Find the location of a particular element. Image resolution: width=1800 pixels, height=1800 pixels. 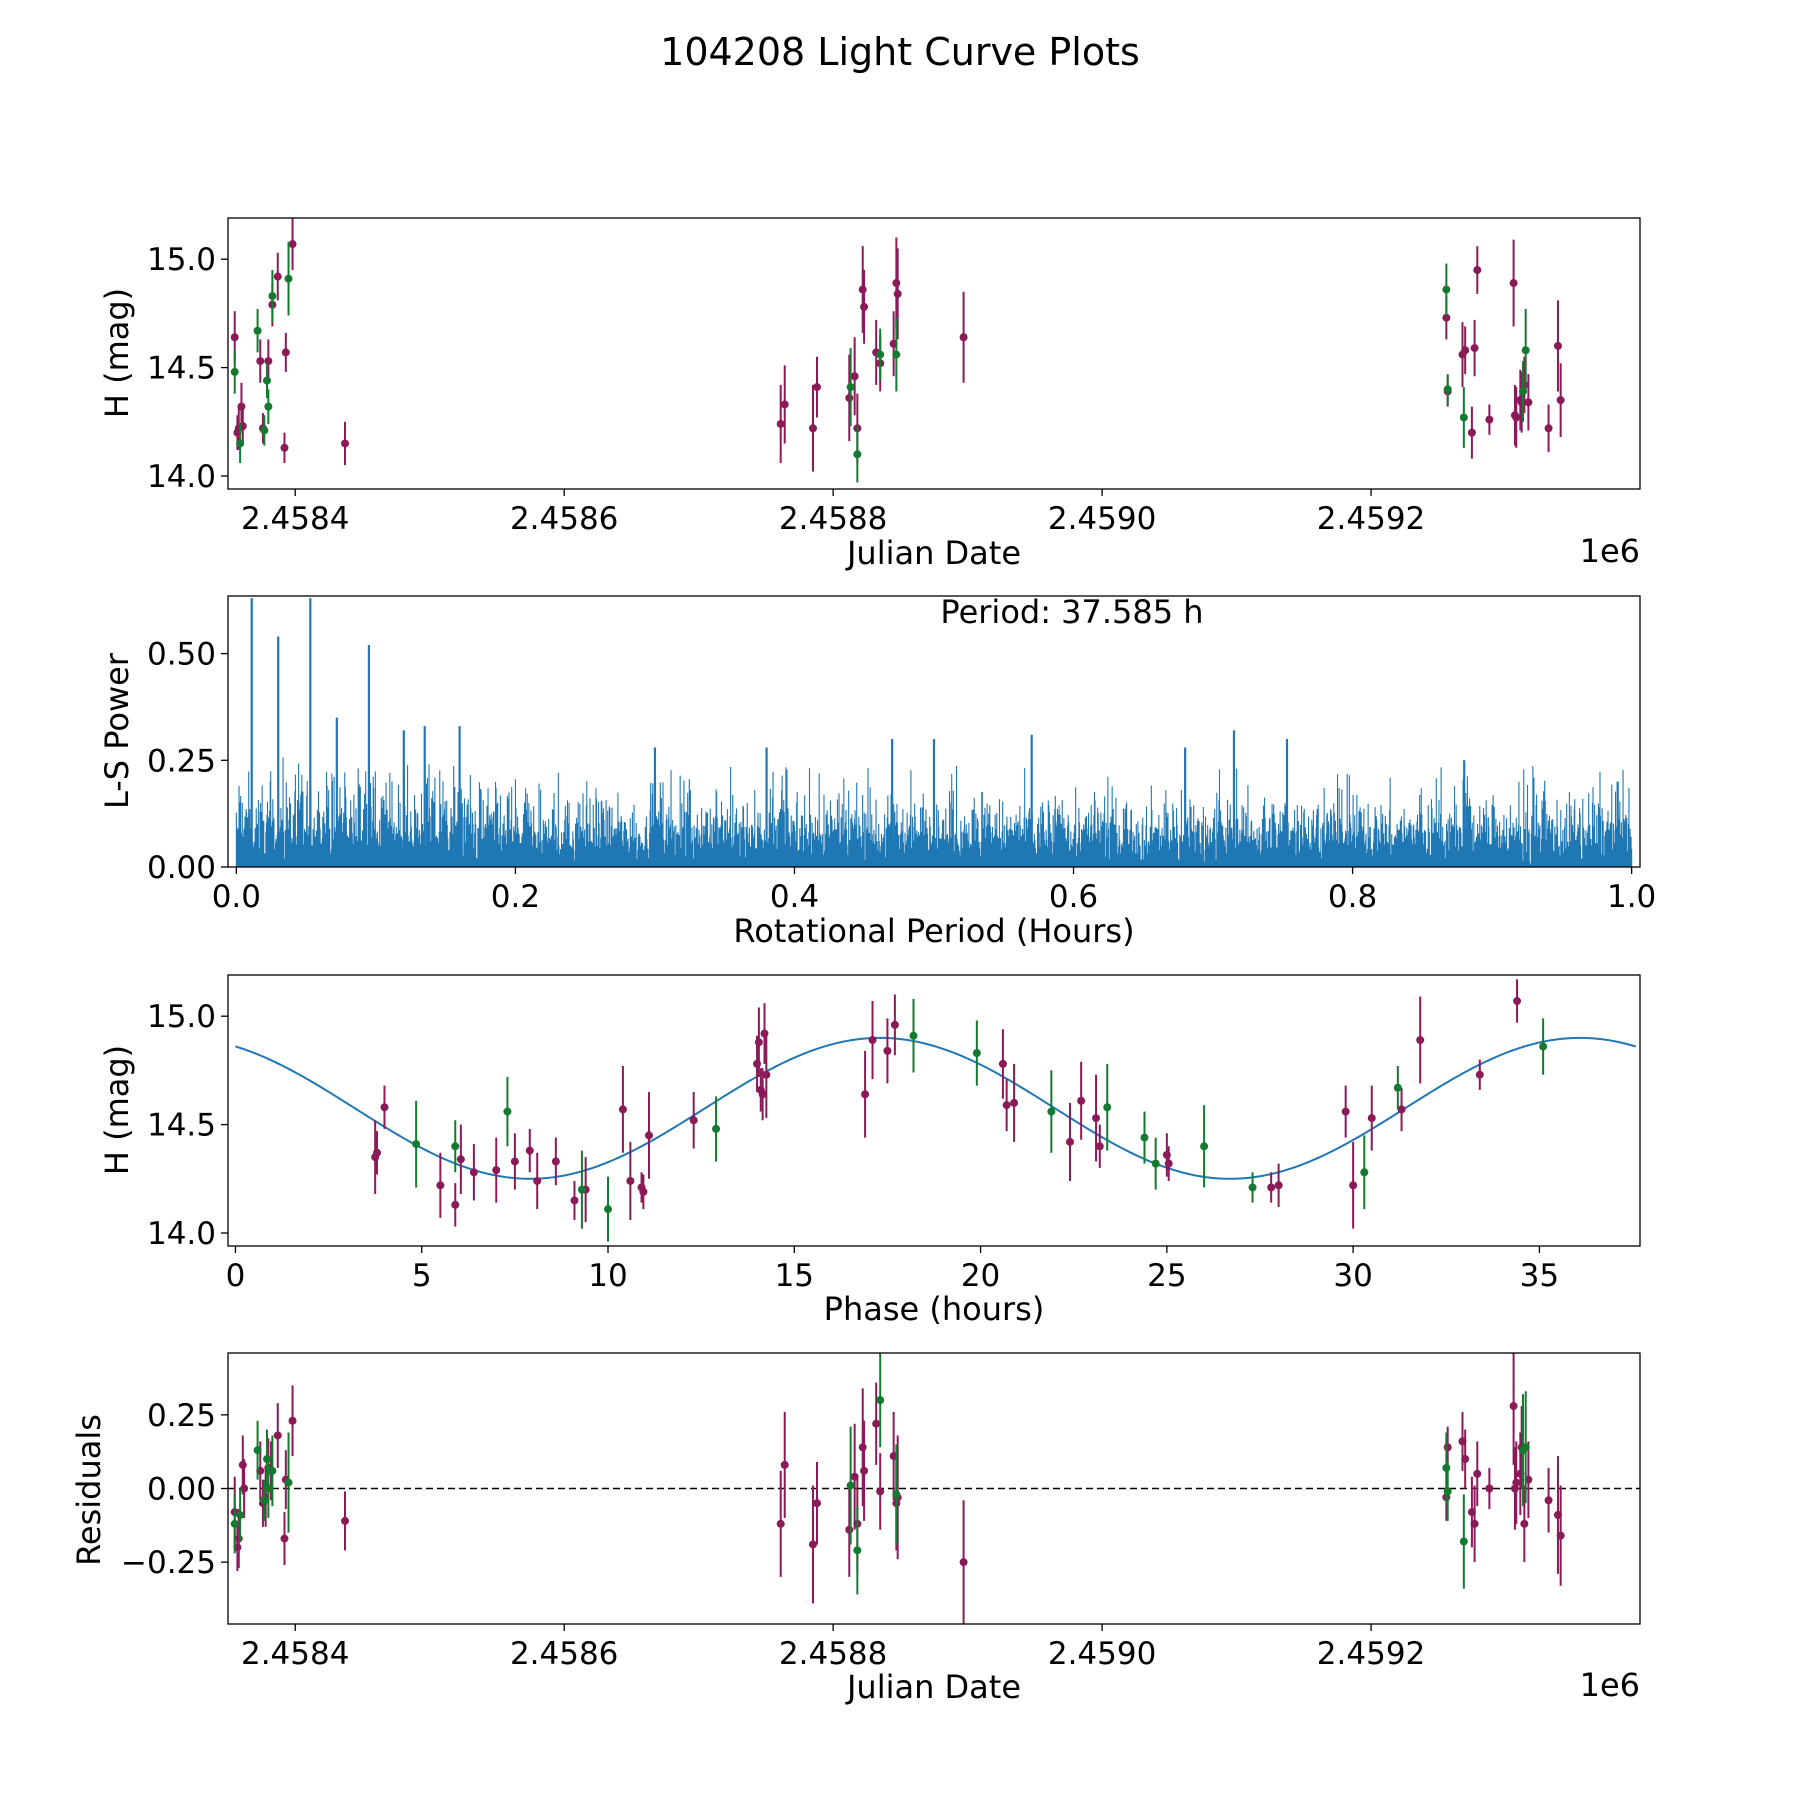

light-curve-marks is located at coordinates (897, 350).